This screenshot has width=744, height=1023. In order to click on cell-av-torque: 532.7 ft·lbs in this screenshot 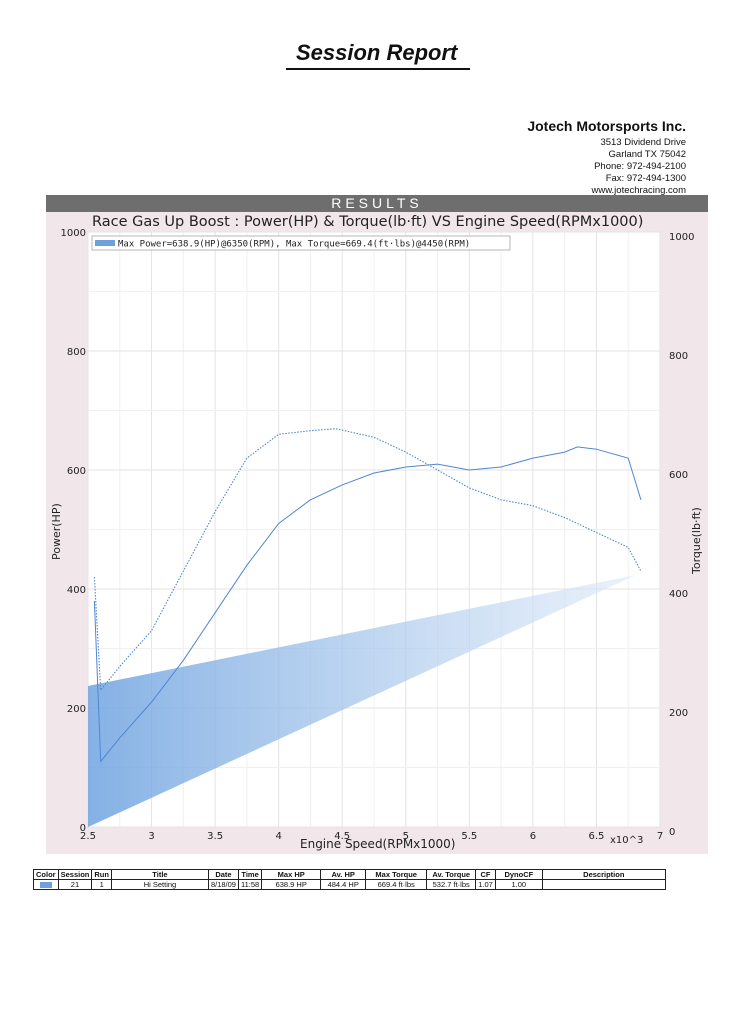, I will do `click(451, 884)`.